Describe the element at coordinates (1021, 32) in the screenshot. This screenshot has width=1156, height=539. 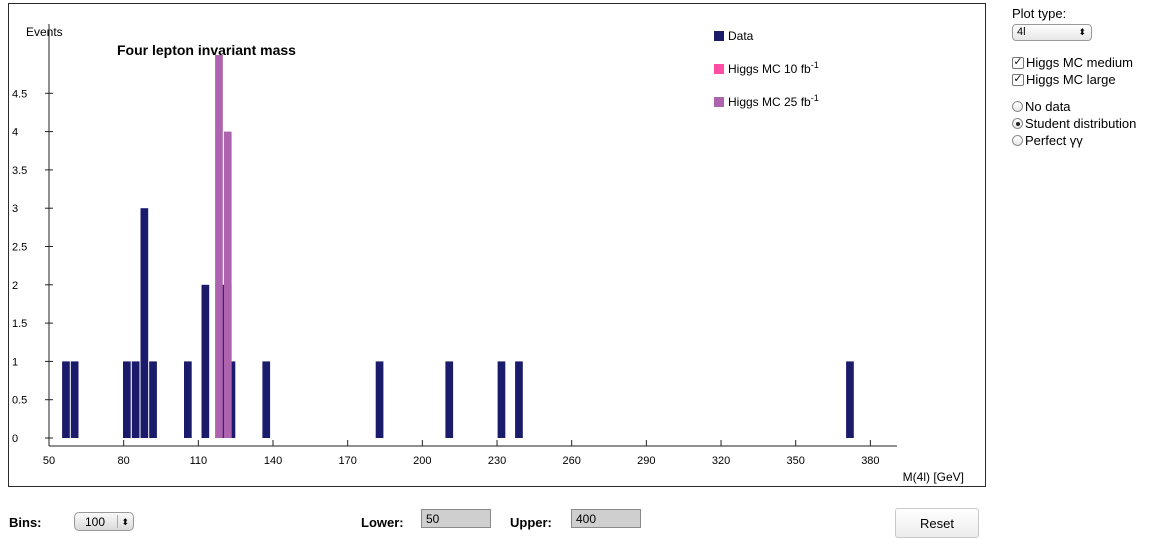
I see `plot-type-value: 4l` at that location.